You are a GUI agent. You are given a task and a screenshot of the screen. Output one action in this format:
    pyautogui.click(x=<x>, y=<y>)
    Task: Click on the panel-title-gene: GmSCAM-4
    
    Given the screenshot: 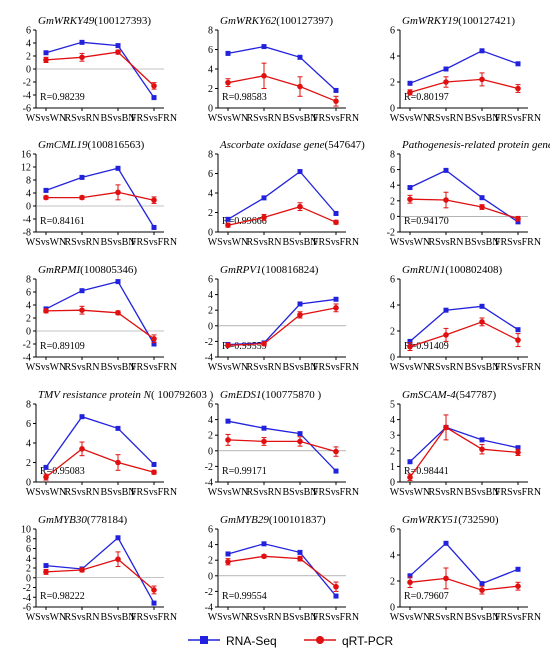 What is the action you would take?
    pyautogui.click(x=429, y=395)
    